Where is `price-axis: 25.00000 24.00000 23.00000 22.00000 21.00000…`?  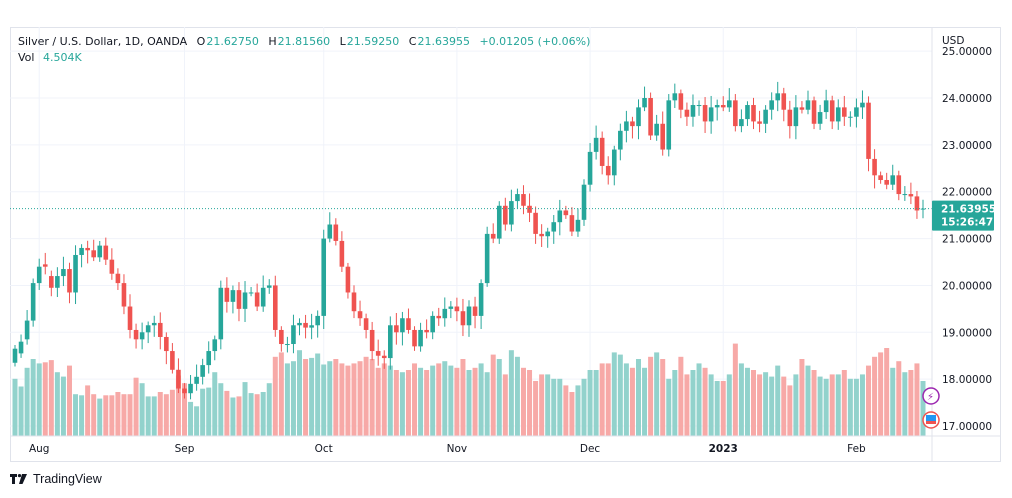 price-axis: 25.00000 24.00000 23.00000 22.00000 21.00000… is located at coordinates (967, 239).